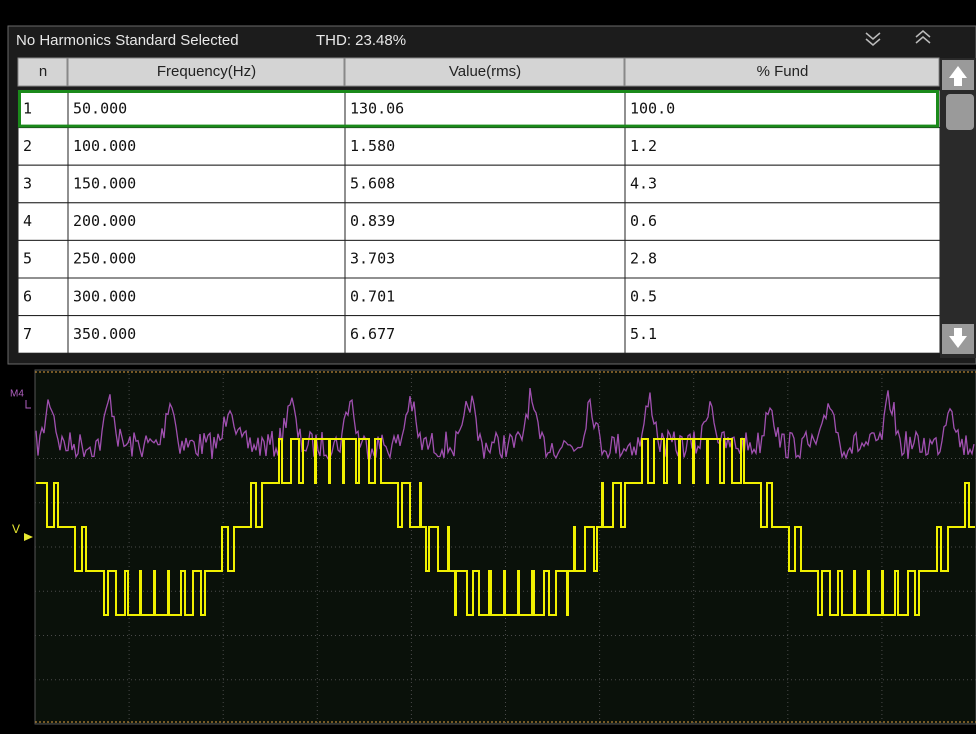 Image resolution: width=976 pixels, height=734 pixels. Describe the element at coordinates (643, 259) in the screenshot. I see `table-cell: 2.8` at that location.